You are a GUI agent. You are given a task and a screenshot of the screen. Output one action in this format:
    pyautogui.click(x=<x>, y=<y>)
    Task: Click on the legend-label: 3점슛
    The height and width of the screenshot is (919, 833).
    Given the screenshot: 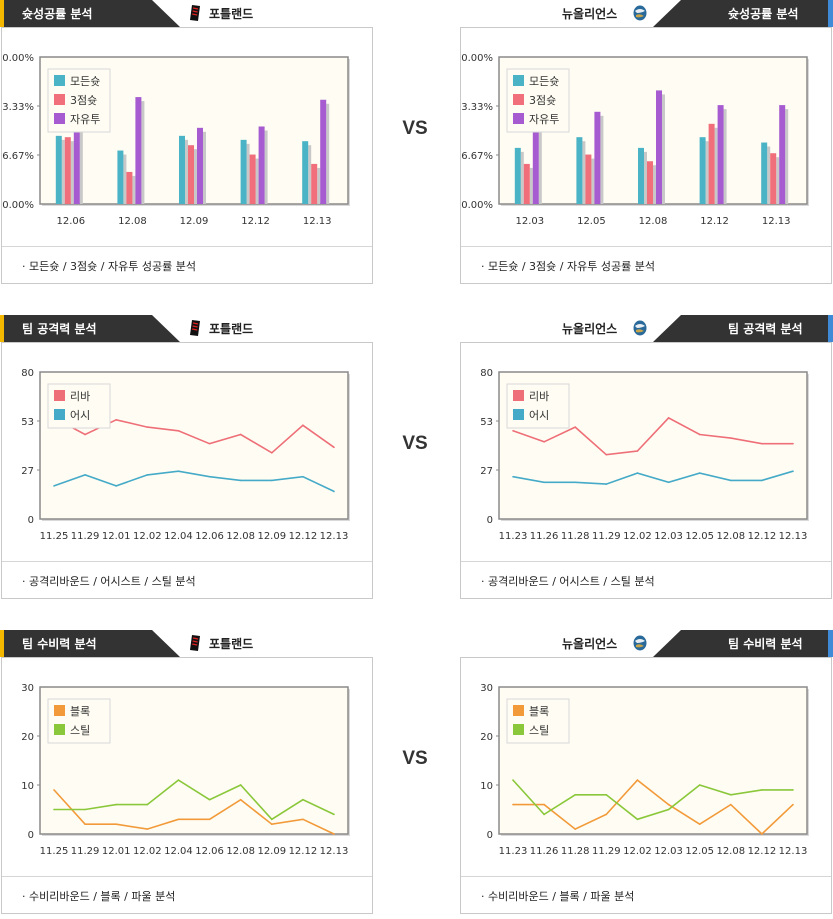 What is the action you would take?
    pyautogui.click(x=83, y=100)
    